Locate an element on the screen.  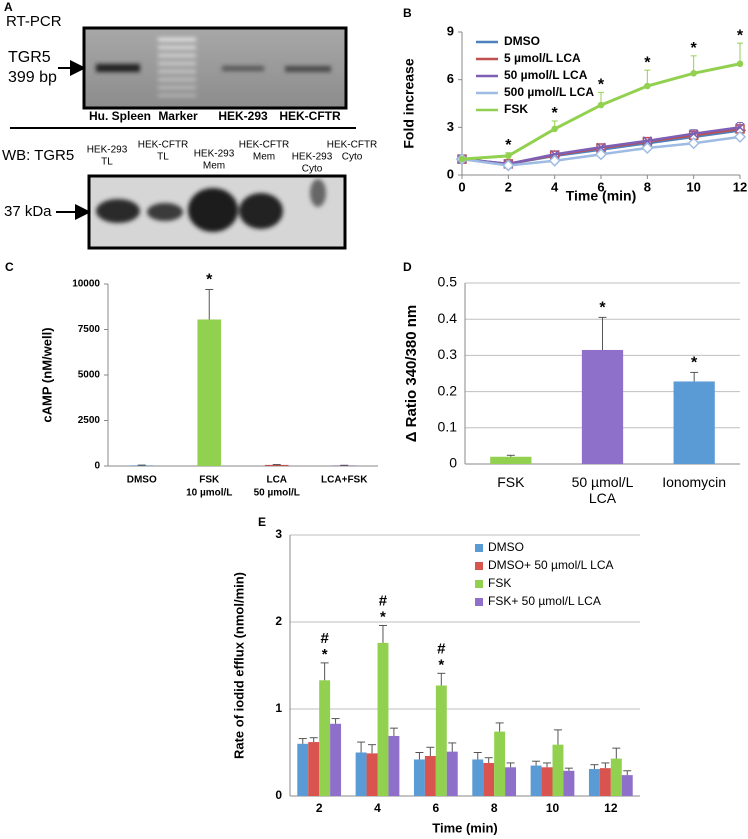
y-tick-label: 0.2 is located at coordinates (448, 390).